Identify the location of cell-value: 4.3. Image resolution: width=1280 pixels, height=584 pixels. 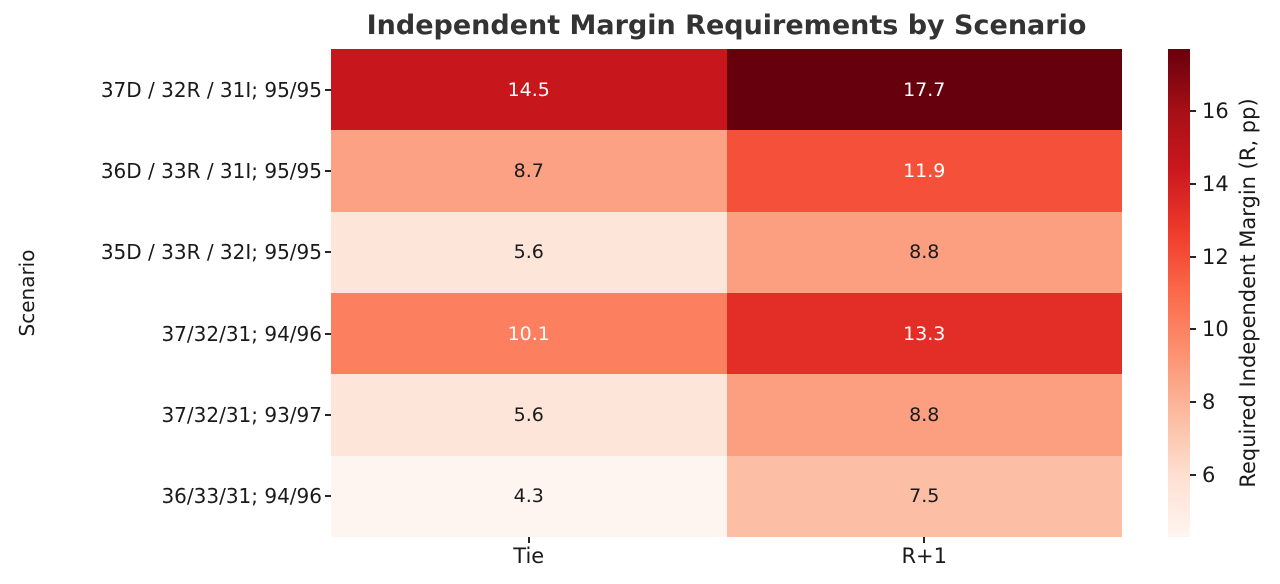
(528, 496).